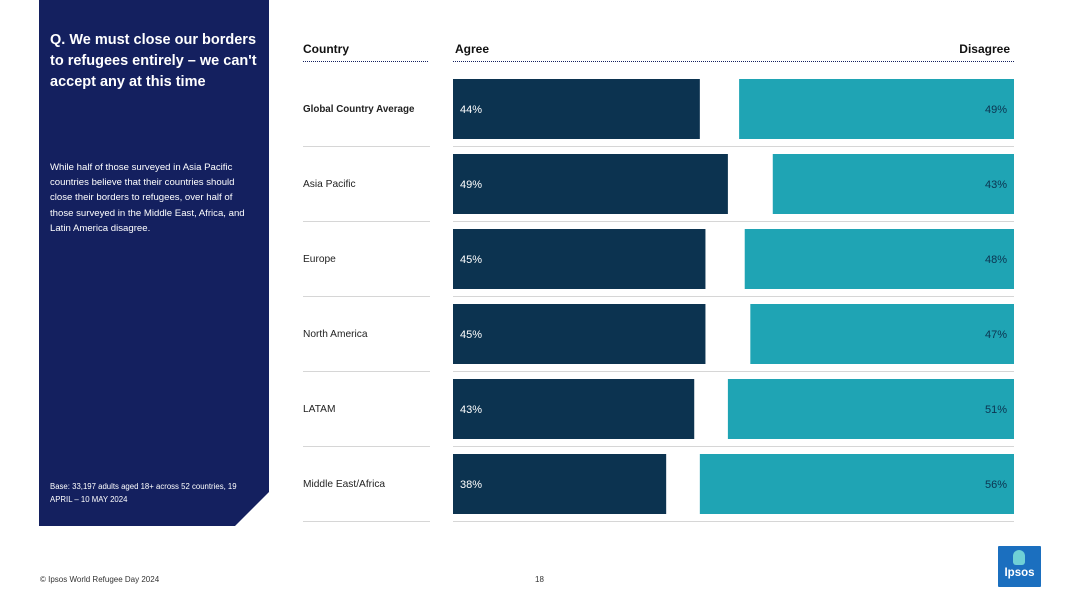 Image resolution: width=1080 pixels, height=607 pixels. Describe the element at coordinates (471, 185) in the screenshot. I see `agree-label-1: 49%` at that location.